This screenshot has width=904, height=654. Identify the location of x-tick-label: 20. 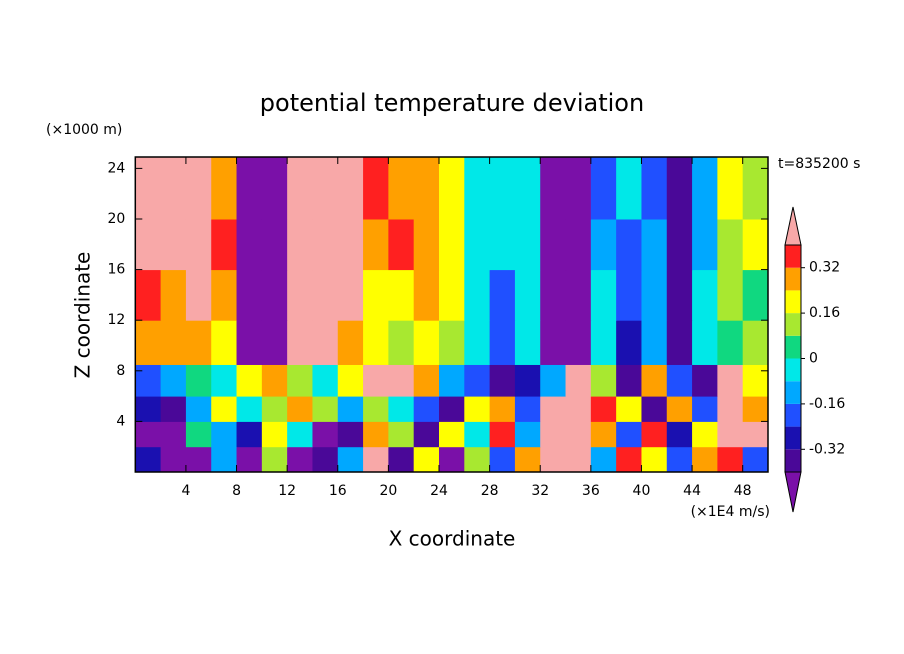
(388, 491).